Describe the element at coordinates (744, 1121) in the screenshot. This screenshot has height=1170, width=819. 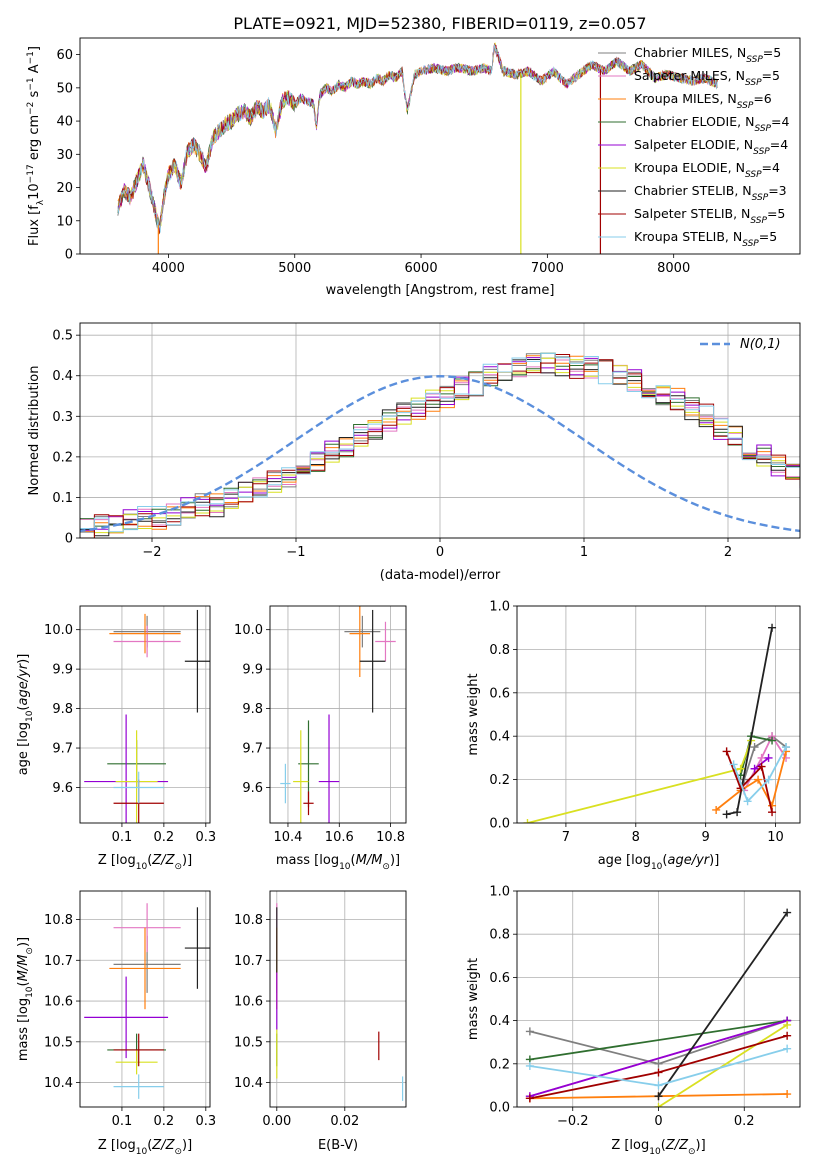
I see `x-tick-label: 0.2` at that location.